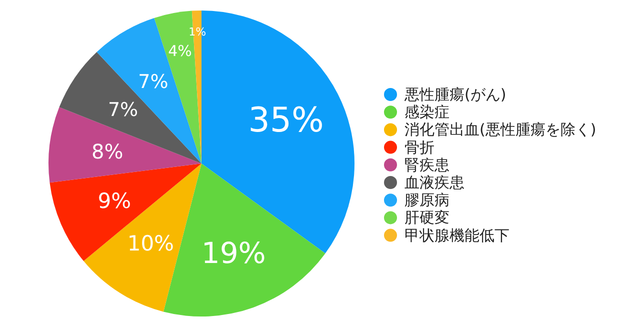  Describe the element at coordinates (427, 217) in the screenshot. I see `legend-label: 肝硬変` at that location.